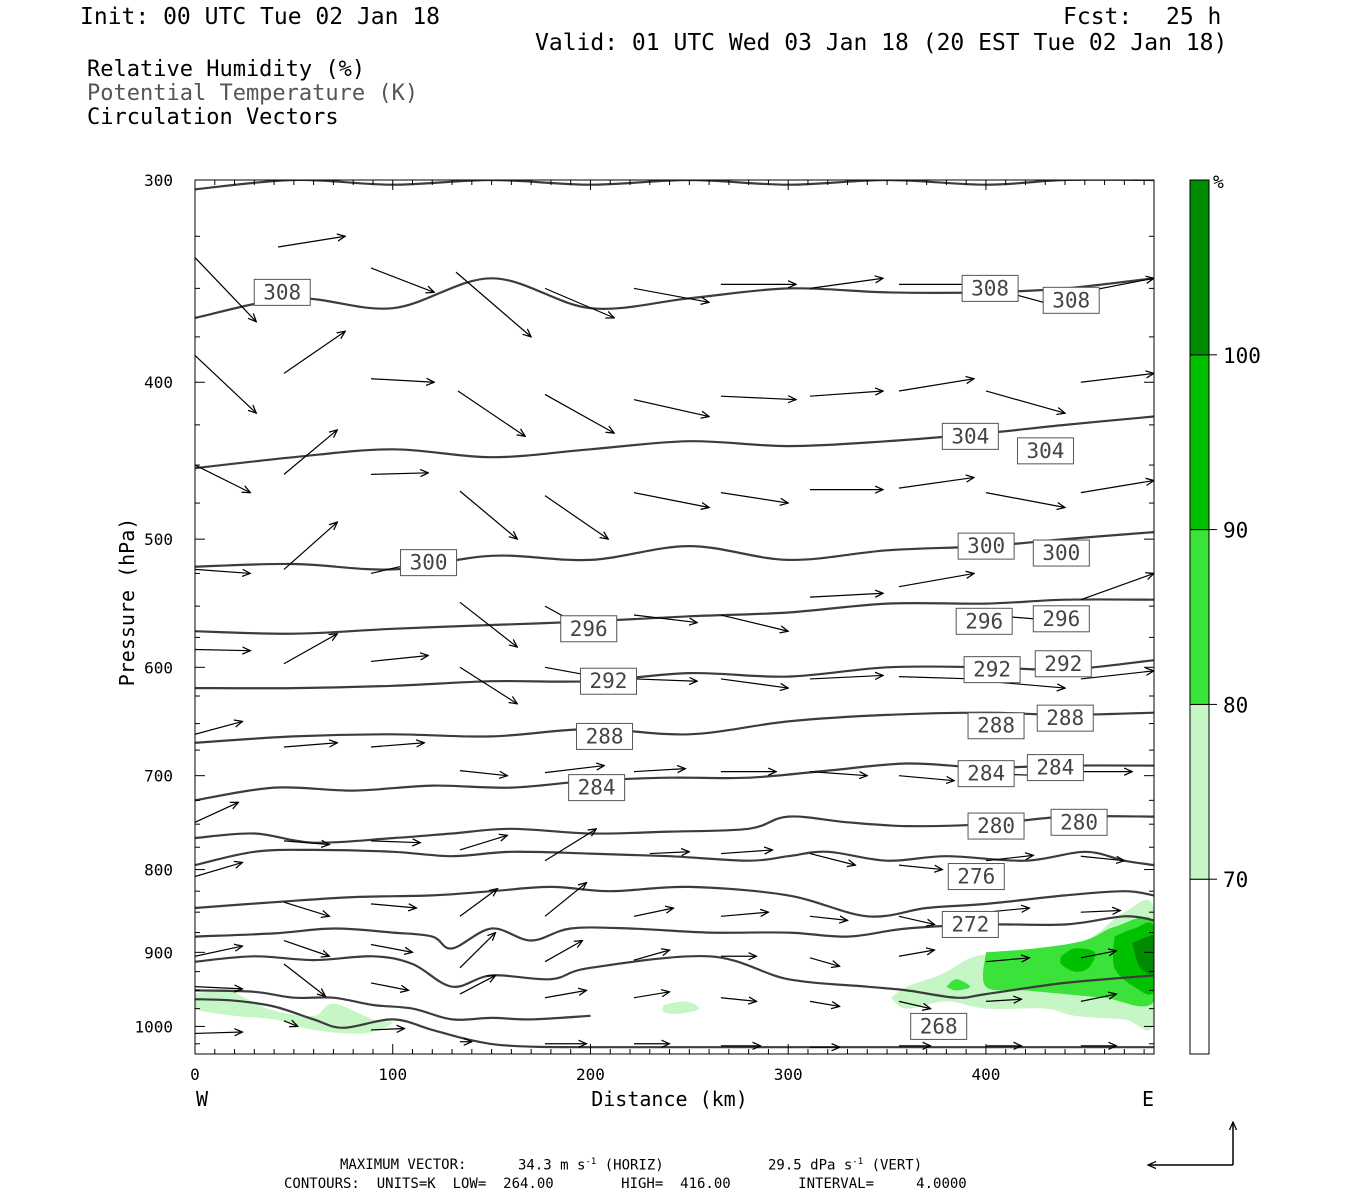 This screenshot has height=1200, width=1350. I want to click on y-axis-label: Pressure (hPa), so click(127, 602).